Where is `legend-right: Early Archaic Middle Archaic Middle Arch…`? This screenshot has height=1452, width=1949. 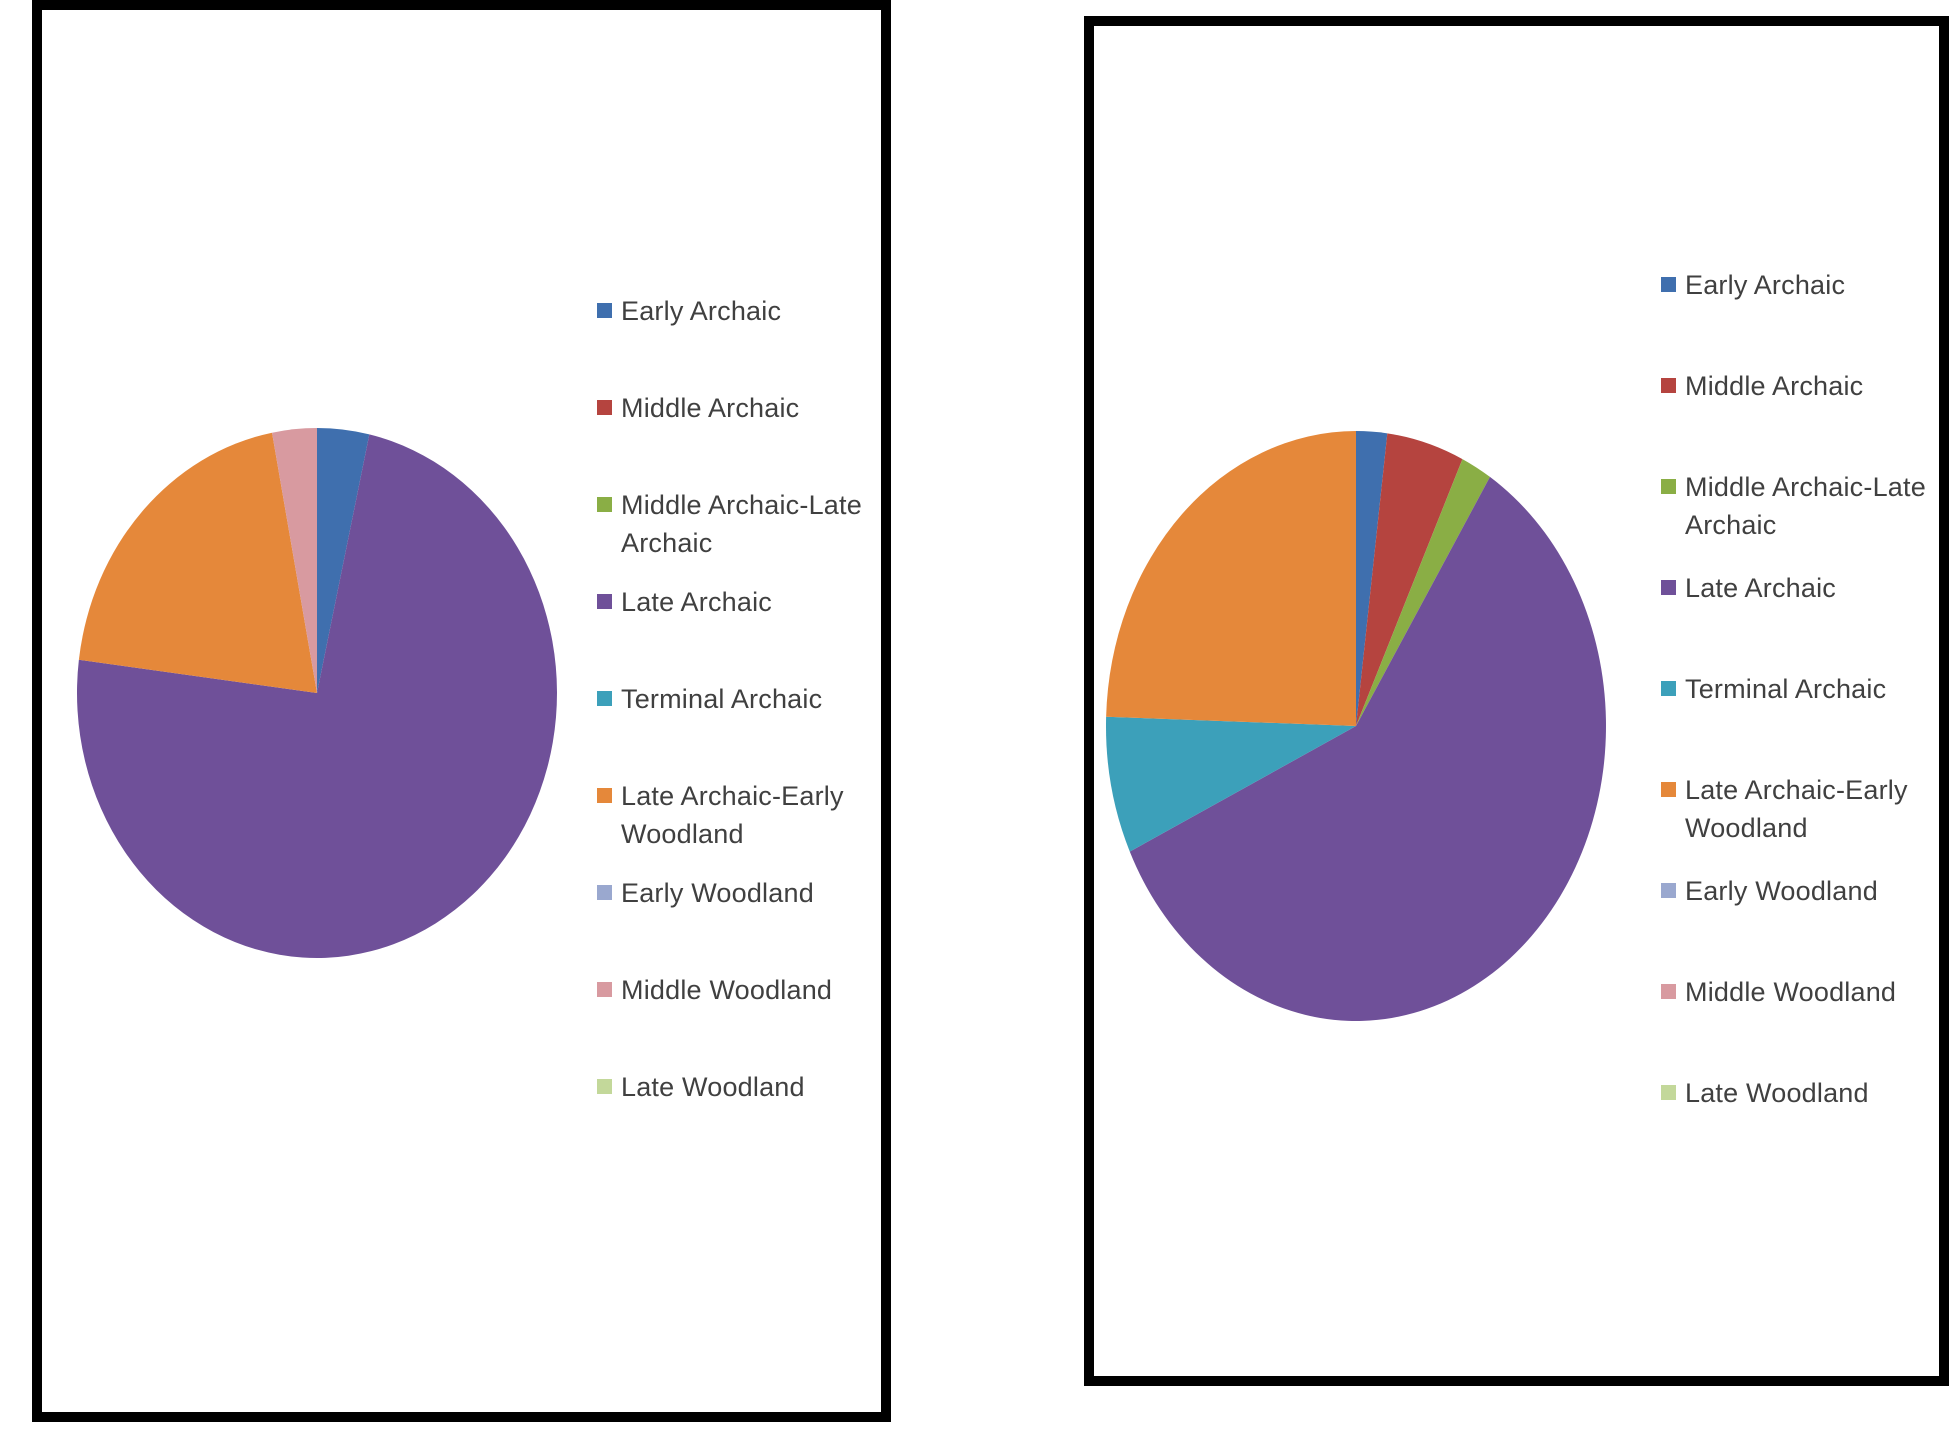
legend-right: Early Archaic Middle Archaic Middle Arch… is located at coordinates (1805, 720).